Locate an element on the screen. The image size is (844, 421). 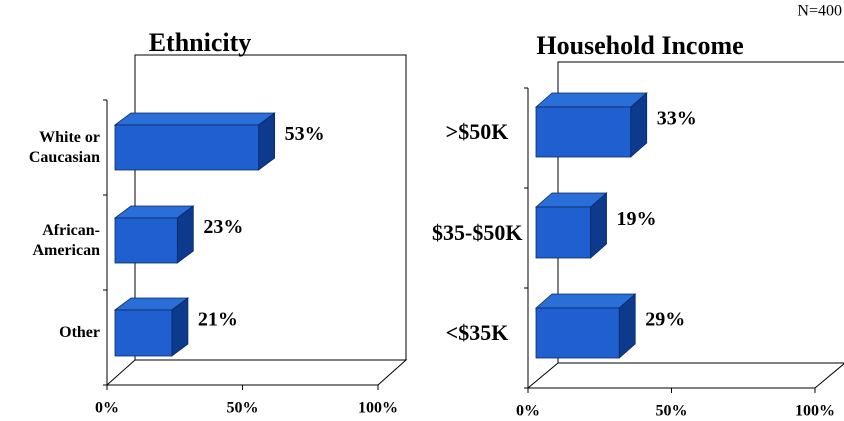
category-label: >$50K is located at coordinates (477, 131).